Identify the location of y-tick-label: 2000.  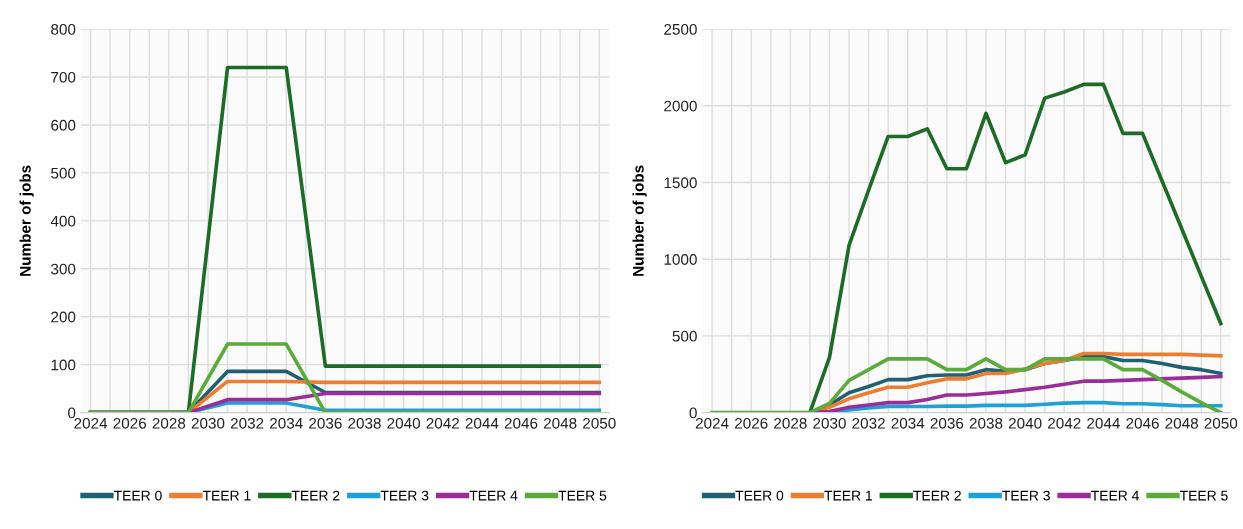
(680, 106).